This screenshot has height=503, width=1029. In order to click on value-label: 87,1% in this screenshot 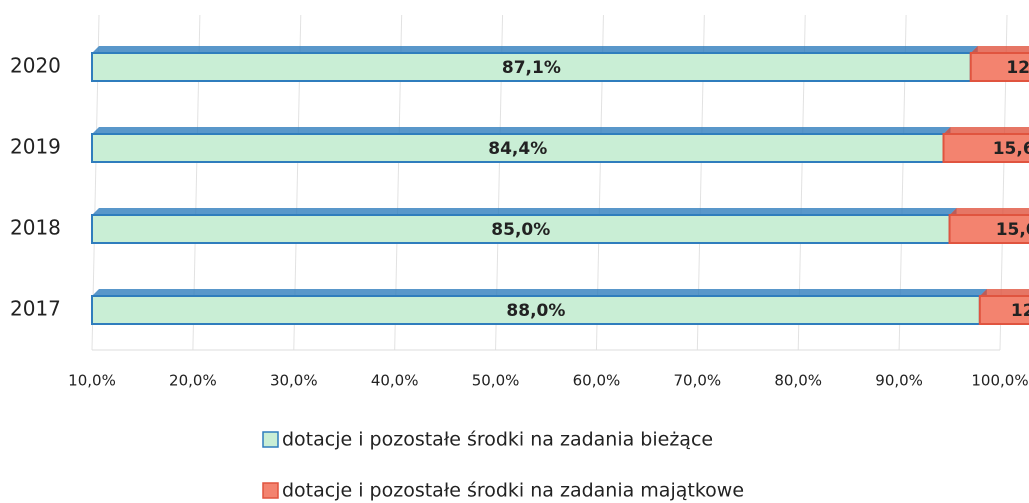, I will do `click(531, 68)`.